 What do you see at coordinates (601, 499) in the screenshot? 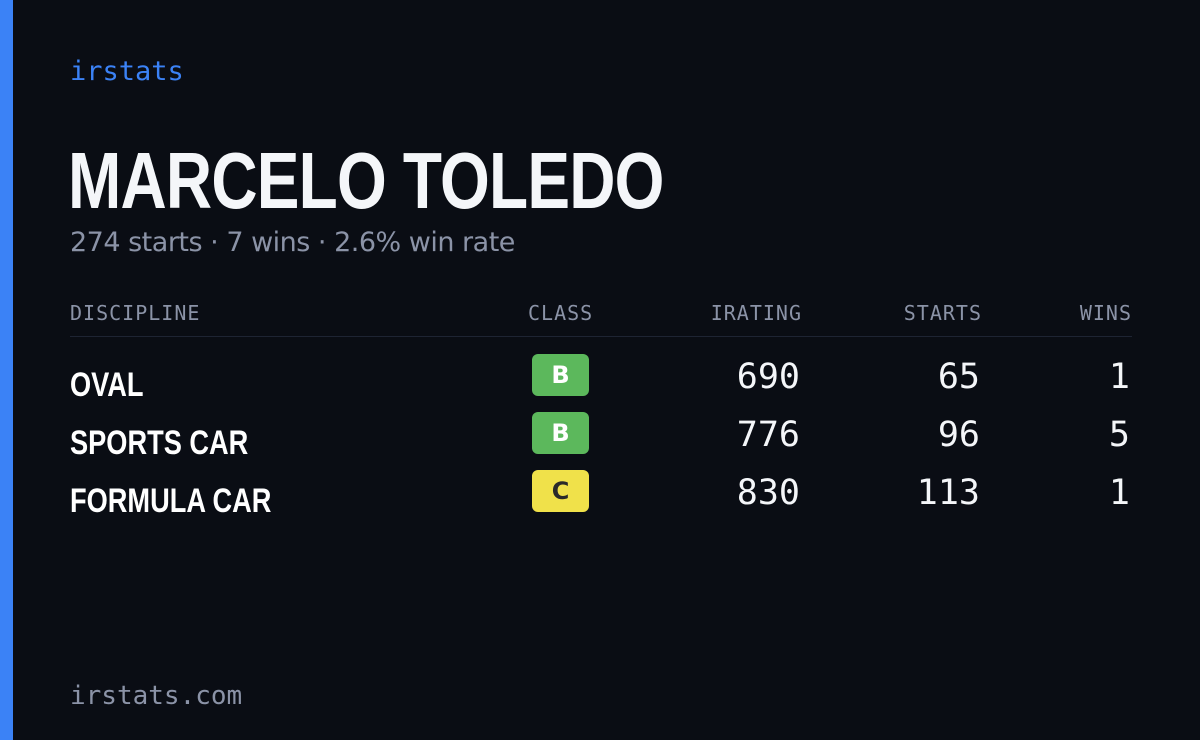
I see `table-row: FORMULA CAR C 830 113 1` at bounding box center [601, 499].